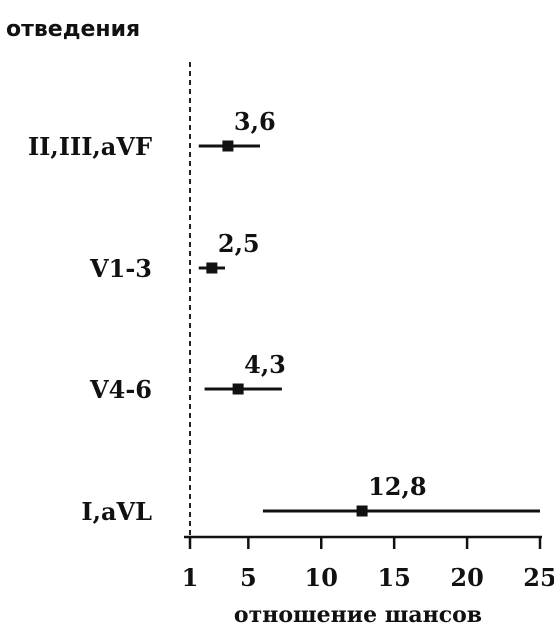 The width and height of the screenshot is (554, 634). I want to click on category-label: II,III,aVF, so click(90, 146).